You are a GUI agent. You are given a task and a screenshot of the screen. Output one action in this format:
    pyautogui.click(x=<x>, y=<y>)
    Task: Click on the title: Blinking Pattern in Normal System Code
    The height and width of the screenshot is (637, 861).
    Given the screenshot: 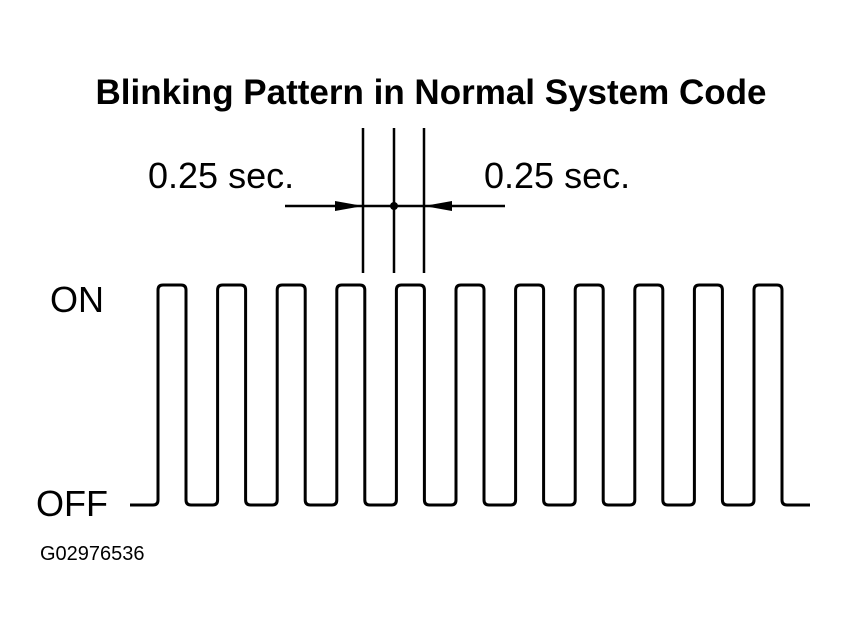 What is the action you would take?
    pyautogui.click(x=431, y=92)
    